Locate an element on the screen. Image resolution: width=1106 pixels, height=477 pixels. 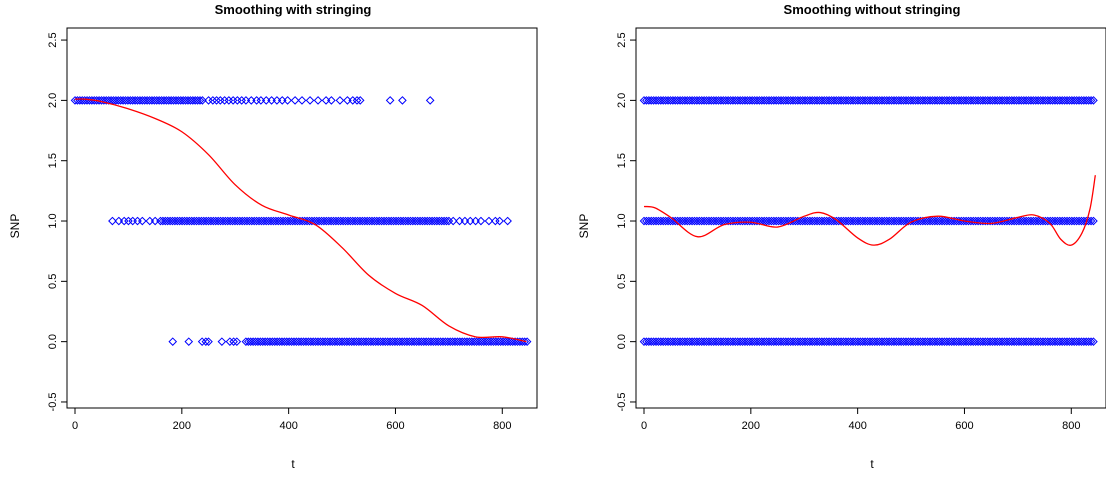
y-axis-label: SNP is located at coordinates (15, 226).